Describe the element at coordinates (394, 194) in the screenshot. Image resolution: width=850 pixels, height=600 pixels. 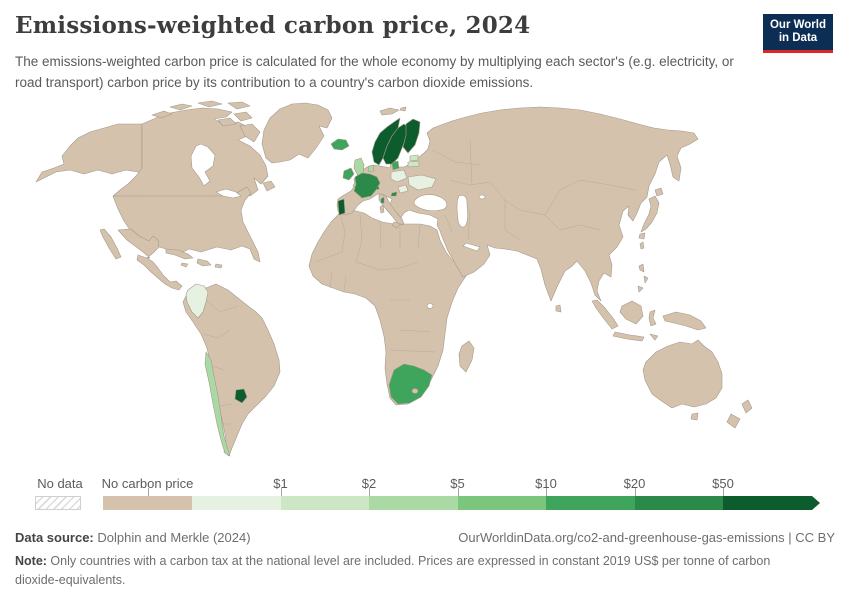
I see `country-slovenia` at that location.